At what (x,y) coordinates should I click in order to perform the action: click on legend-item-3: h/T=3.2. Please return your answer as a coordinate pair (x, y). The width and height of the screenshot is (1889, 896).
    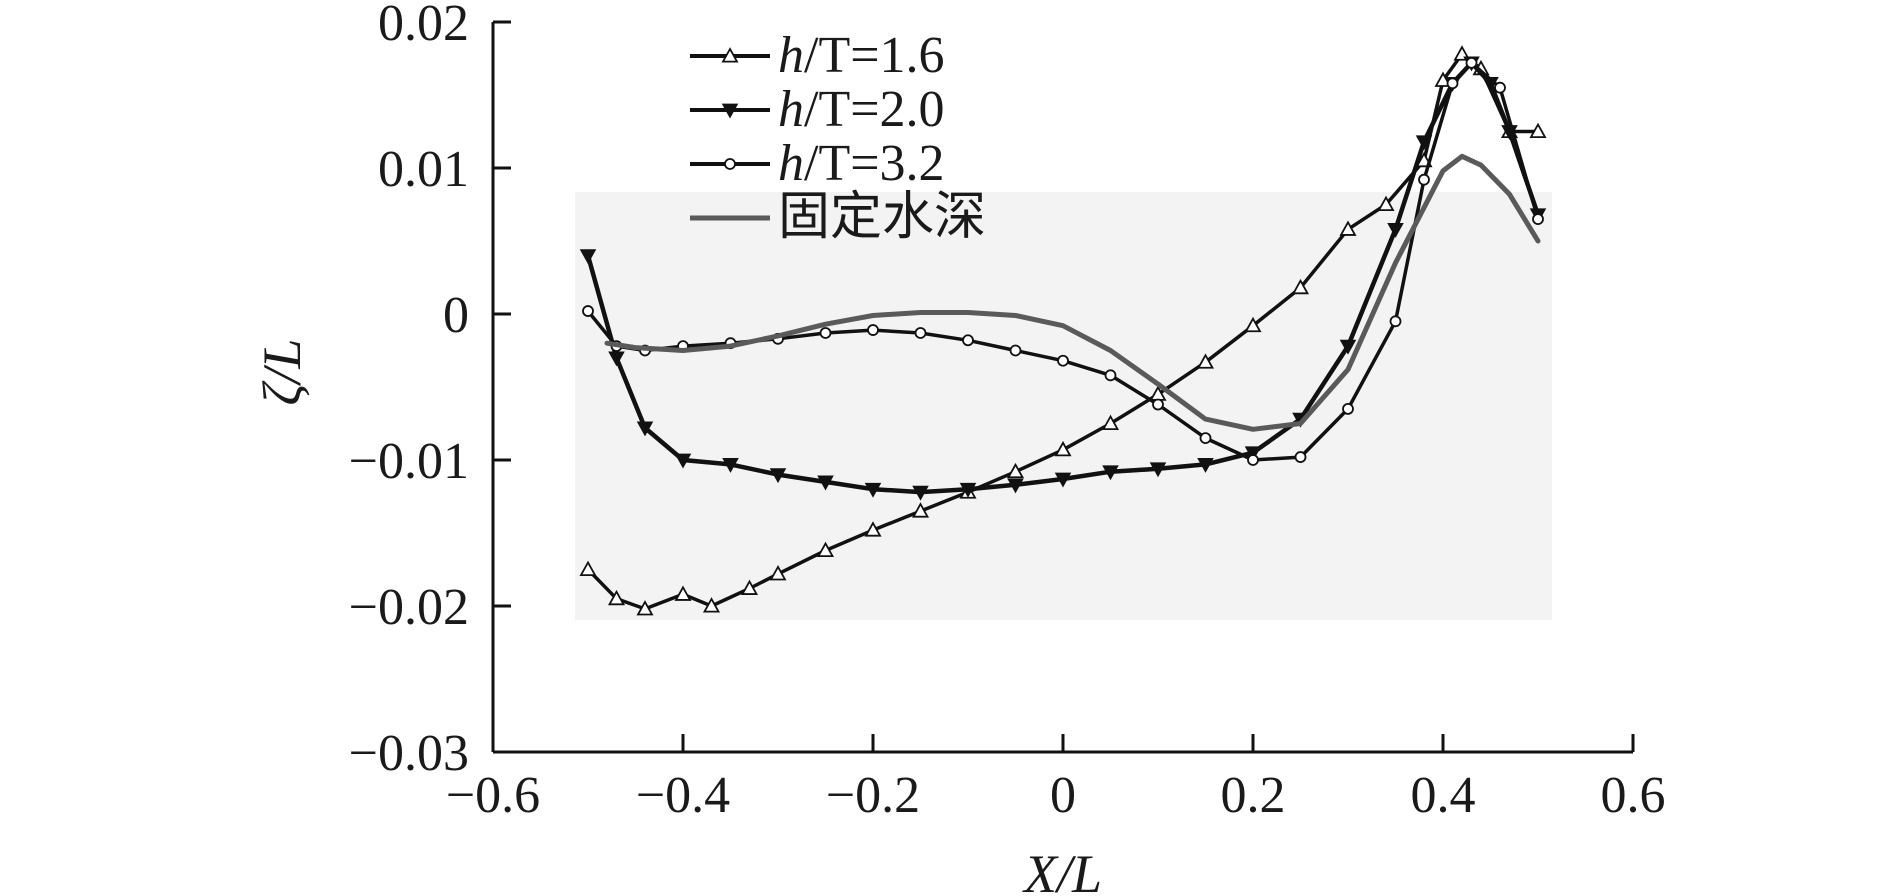
    Looking at the image, I should click on (817, 163).